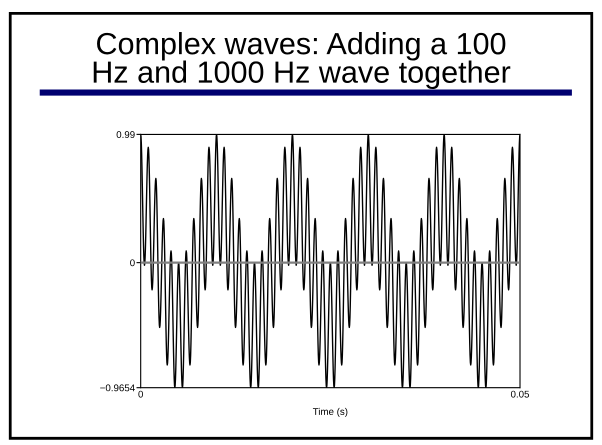 The image size is (602, 445). What do you see at coordinates (125, 134) in the screenshot?
I see `y-tick-label: 0.99` at bounding box center [125, 134].